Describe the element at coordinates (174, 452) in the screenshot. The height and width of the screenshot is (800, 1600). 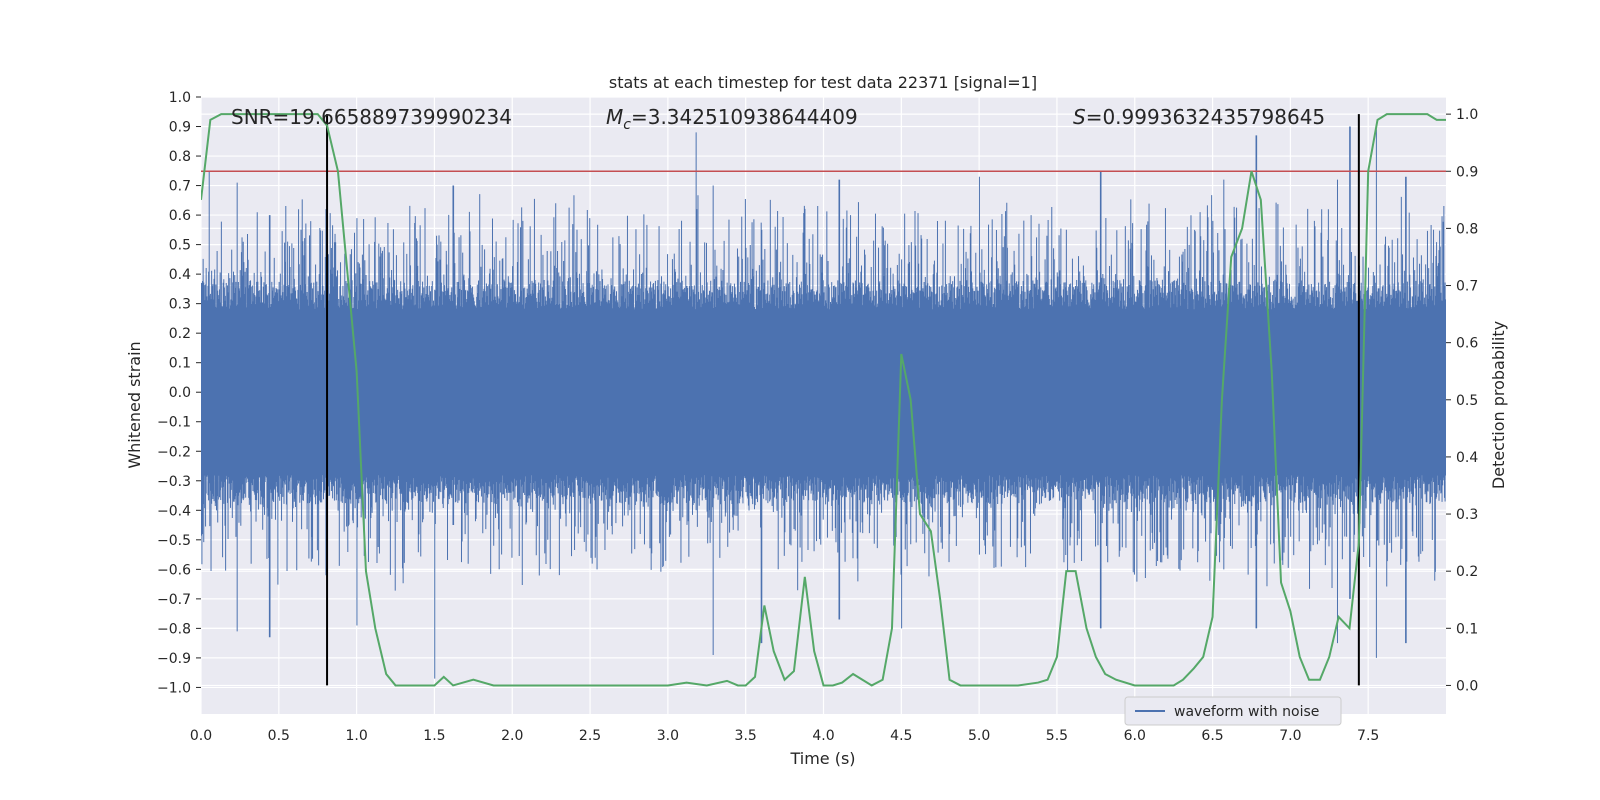
I see `y-tick-label: −0.2` at that location.